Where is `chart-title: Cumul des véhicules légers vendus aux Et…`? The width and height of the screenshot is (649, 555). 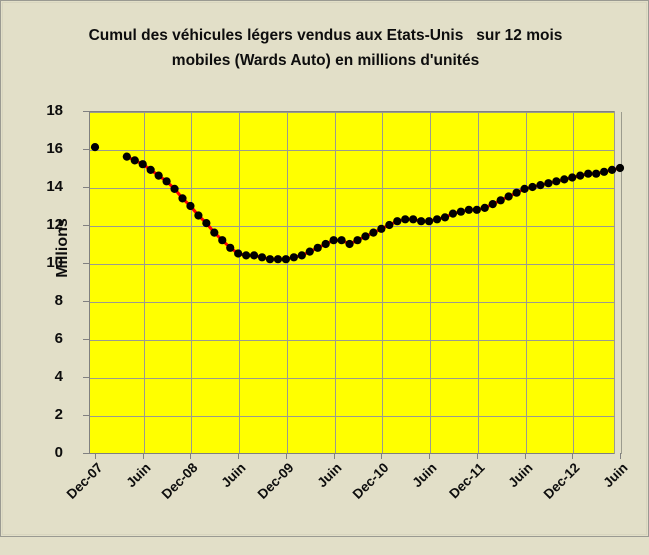
chart-title: Cumul des véhicules légers vendus aux Et… is located at coordinates (325, 48).